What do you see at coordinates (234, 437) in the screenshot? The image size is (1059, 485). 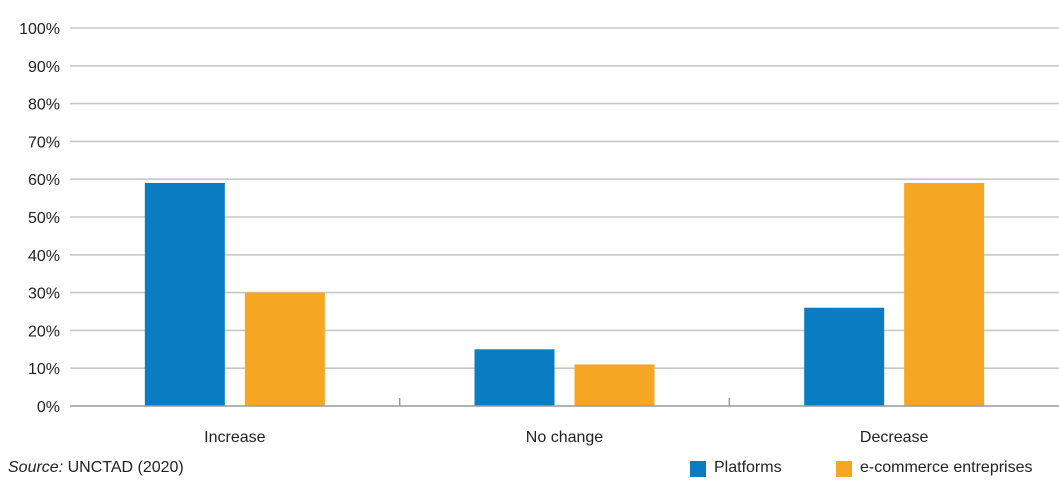 I see `x-tick-label: Increase` at bounding box center [234, 437].